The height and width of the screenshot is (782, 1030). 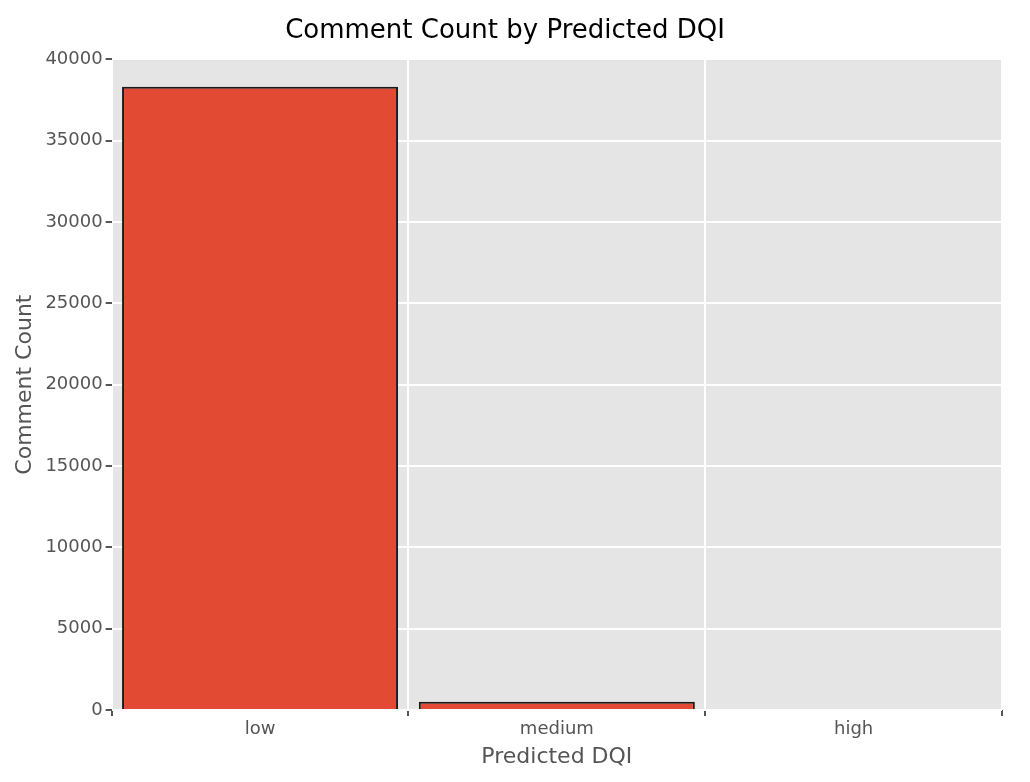 What do you see at coordinates (74, 139) in the screenshot?
I see `y-tick-label: 35000` at bounding box center [74, 139].